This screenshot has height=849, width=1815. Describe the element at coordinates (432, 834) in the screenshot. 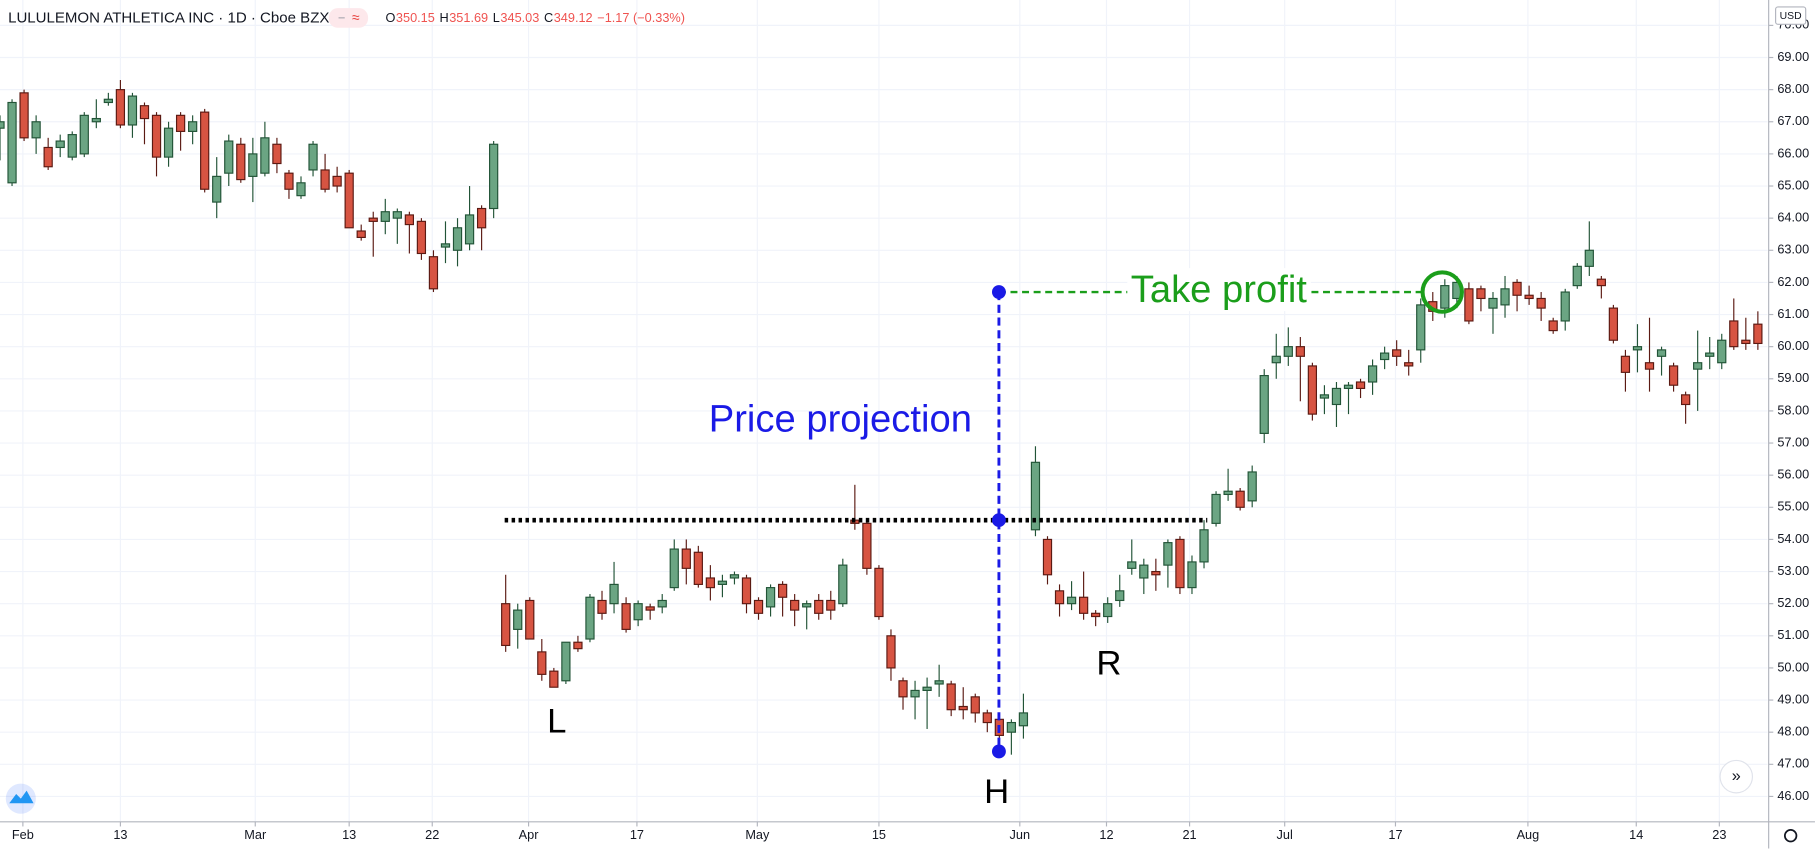

I see `x-tick-label: 22` at that location.